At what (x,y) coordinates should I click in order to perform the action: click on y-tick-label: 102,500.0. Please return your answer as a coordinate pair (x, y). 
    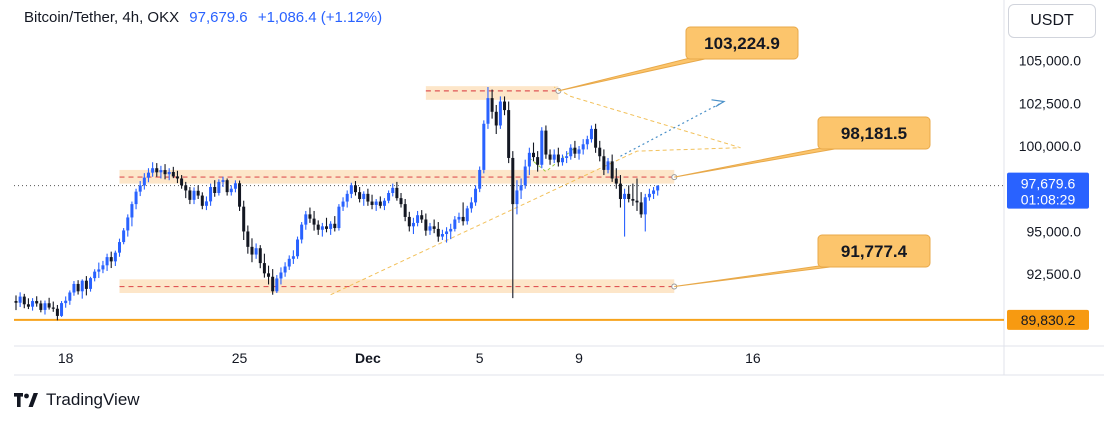
    Looking at the image, I should click on (1050, 103).